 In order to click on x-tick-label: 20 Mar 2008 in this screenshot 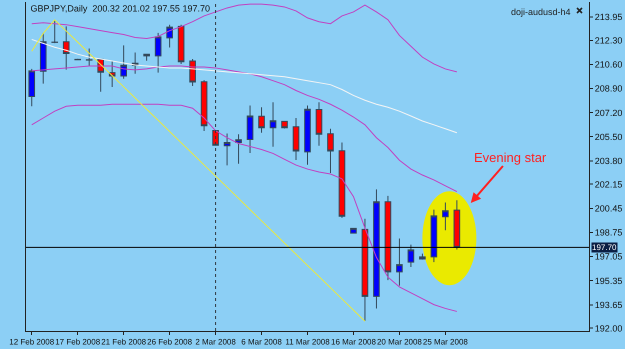, I will do `click(399, 342)`.